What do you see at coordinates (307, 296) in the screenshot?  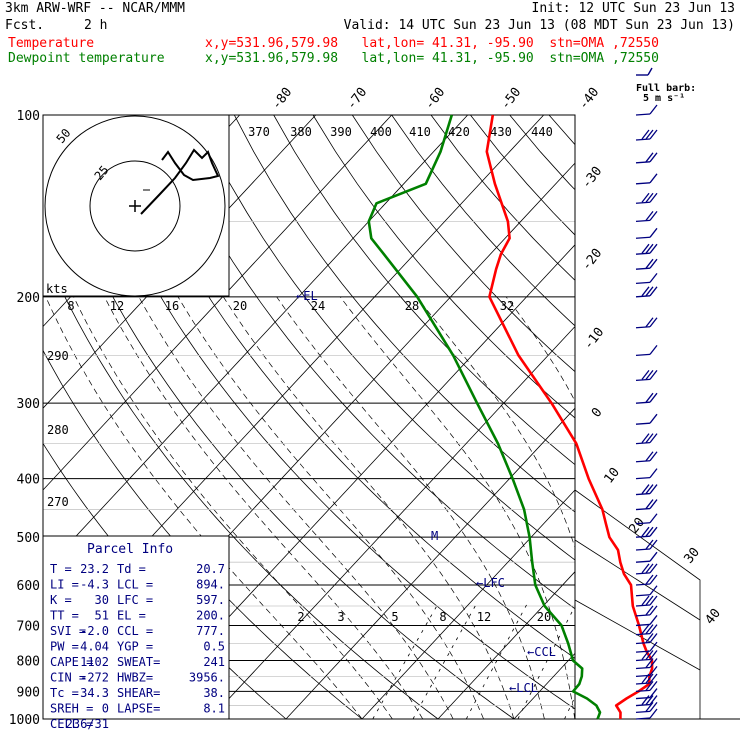 I see `el-marker: ←EL` at bounding box center [307, 296].